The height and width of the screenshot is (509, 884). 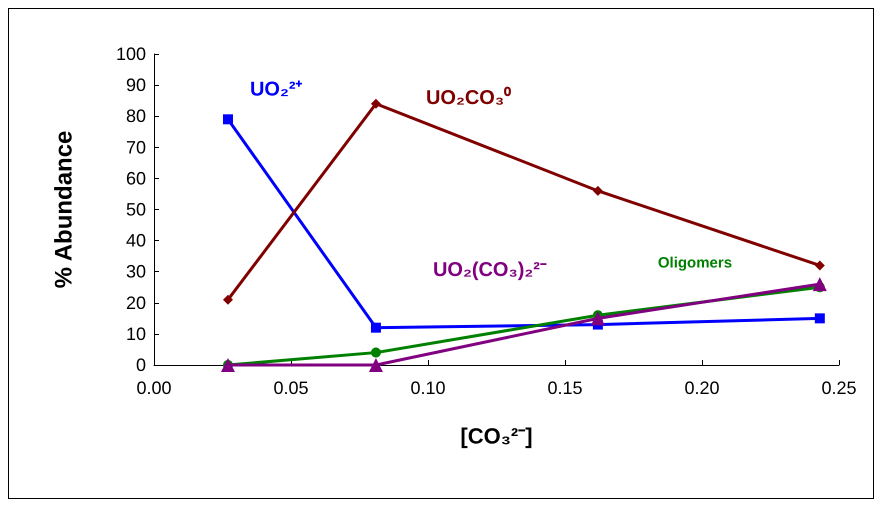 I want to click on y-tick-label: 100, so click(x=131, y=54).